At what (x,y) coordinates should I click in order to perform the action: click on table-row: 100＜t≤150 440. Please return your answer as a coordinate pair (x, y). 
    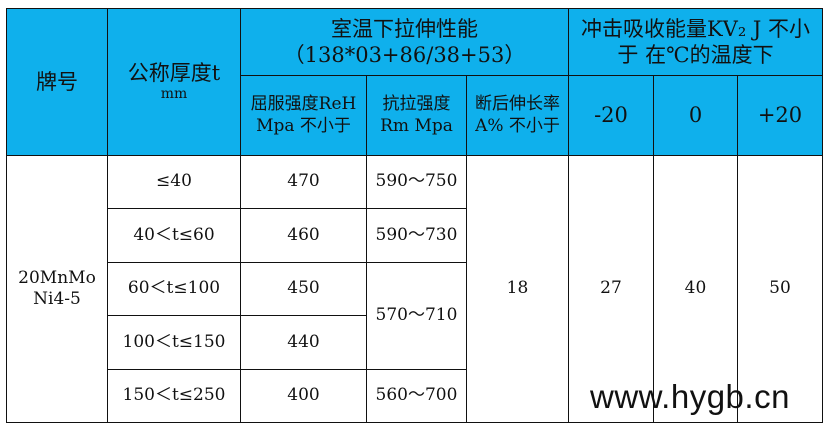
    Looking at the image, I should click on (415, 342).